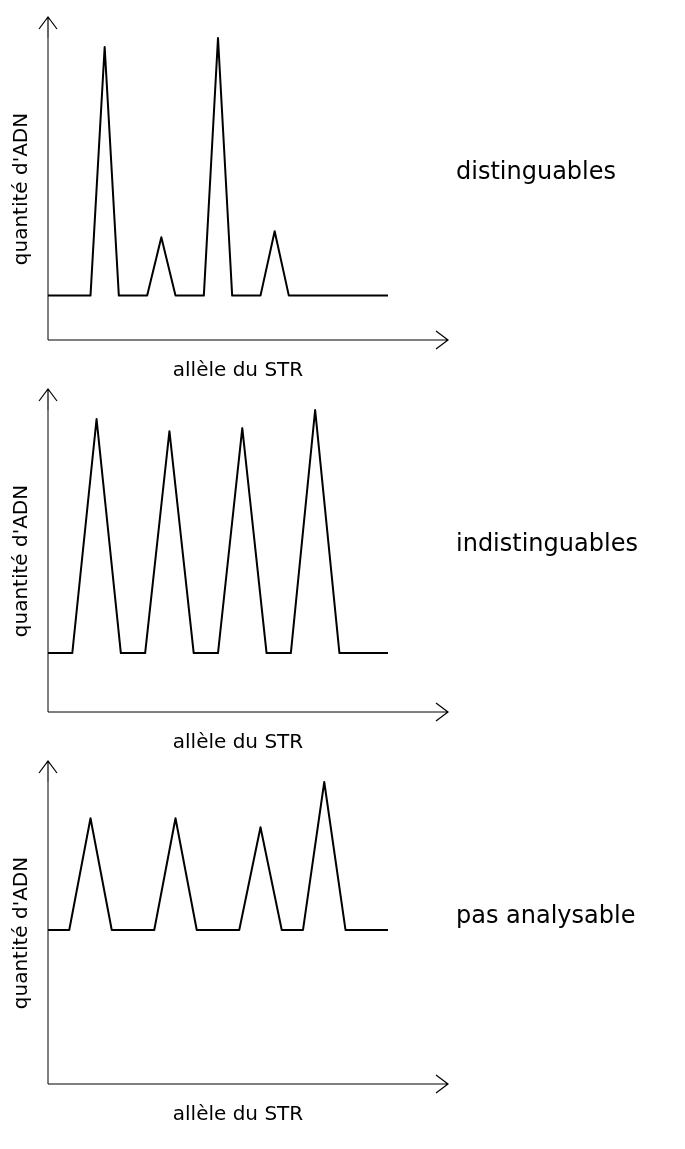 The image size is (685, 1149). Describe the element at coordinates (546, 914) in the screenshot. I see `text: pas analysable` at that location.